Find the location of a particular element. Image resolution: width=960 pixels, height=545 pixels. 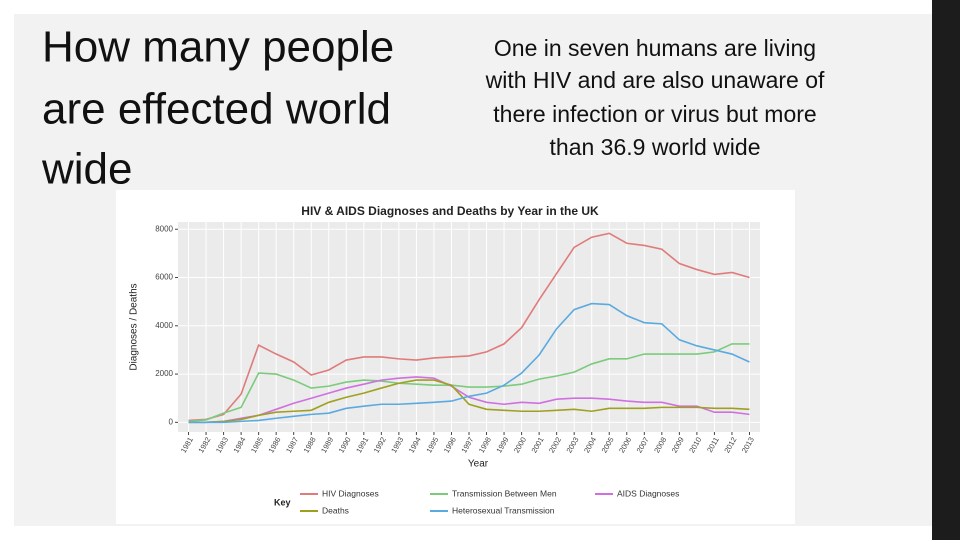

y-tick-label: 0 is located at coordinates (171, 421).